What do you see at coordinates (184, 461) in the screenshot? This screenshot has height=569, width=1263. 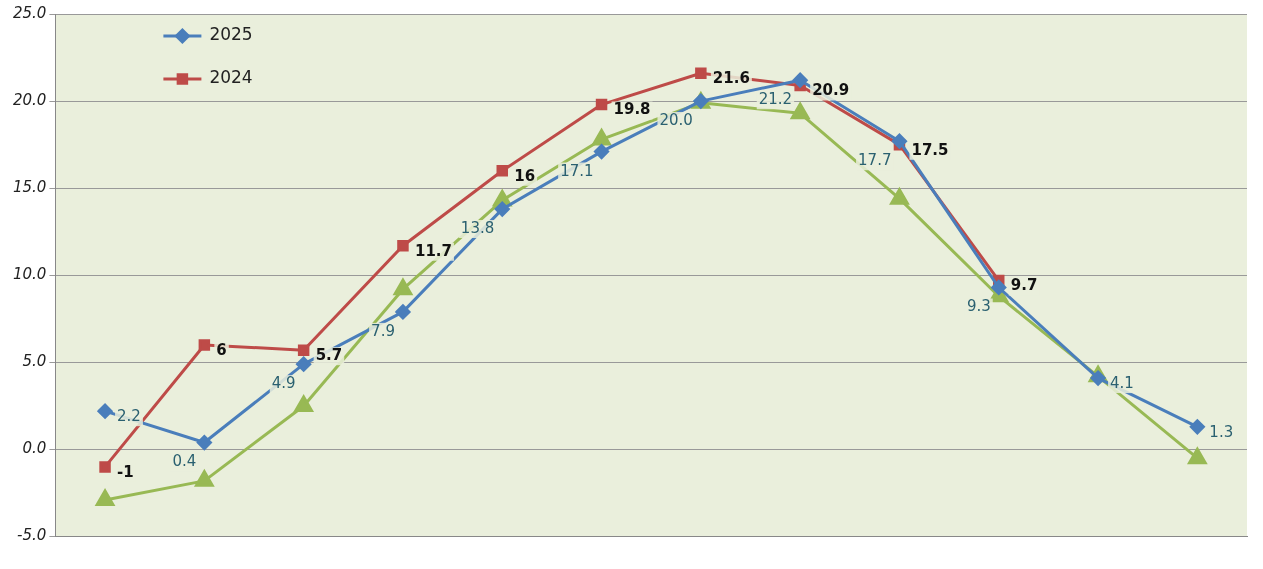 I see `data-label: 0.4` at bounding box center [184, 461].